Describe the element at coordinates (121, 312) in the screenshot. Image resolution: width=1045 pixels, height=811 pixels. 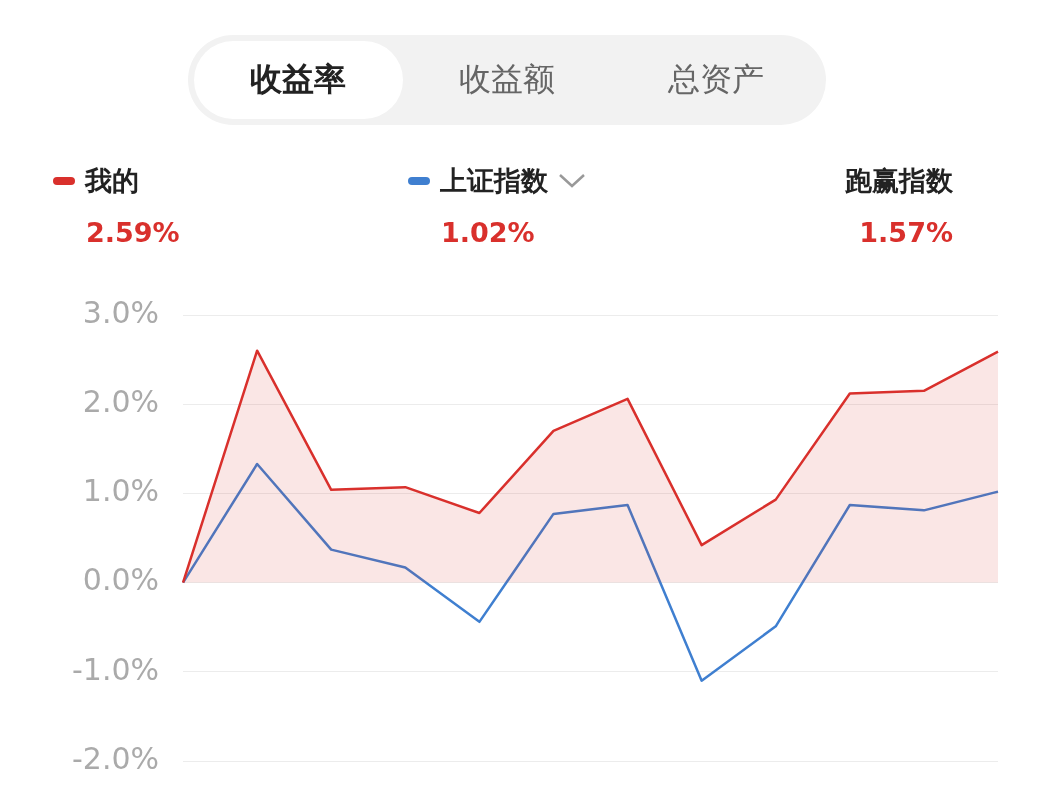
I see `y-tick-label: 3.0%` at that location.